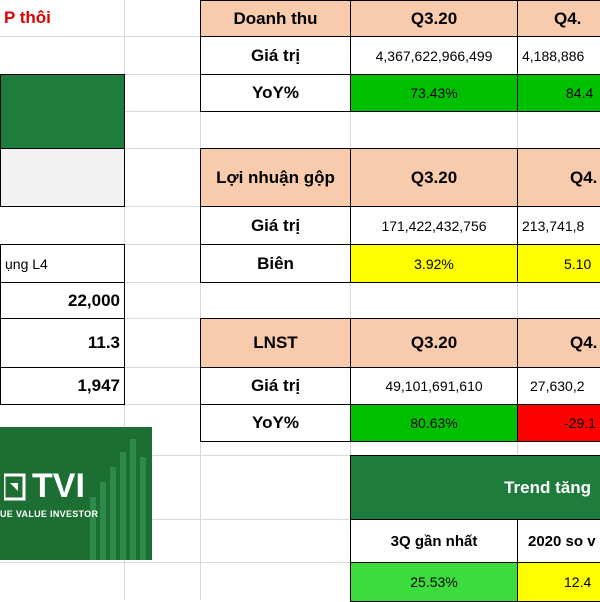  Describe the element at coordinates (434, 55) in the screenshot. I see `revenue-row1-v1: 4,367,622,966,499` at that location.